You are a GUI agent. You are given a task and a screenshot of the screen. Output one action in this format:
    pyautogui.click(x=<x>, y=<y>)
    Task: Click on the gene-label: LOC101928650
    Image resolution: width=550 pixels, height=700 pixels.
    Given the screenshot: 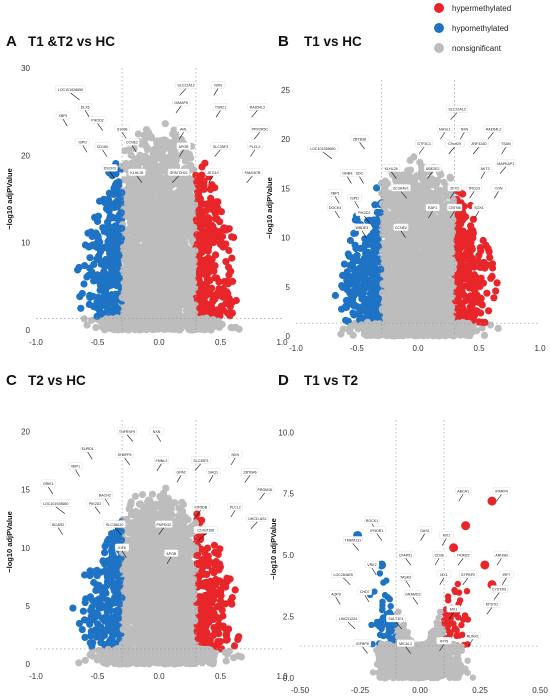 What is the action you would take?
    pyautogui.click(x=70, y=90)
    